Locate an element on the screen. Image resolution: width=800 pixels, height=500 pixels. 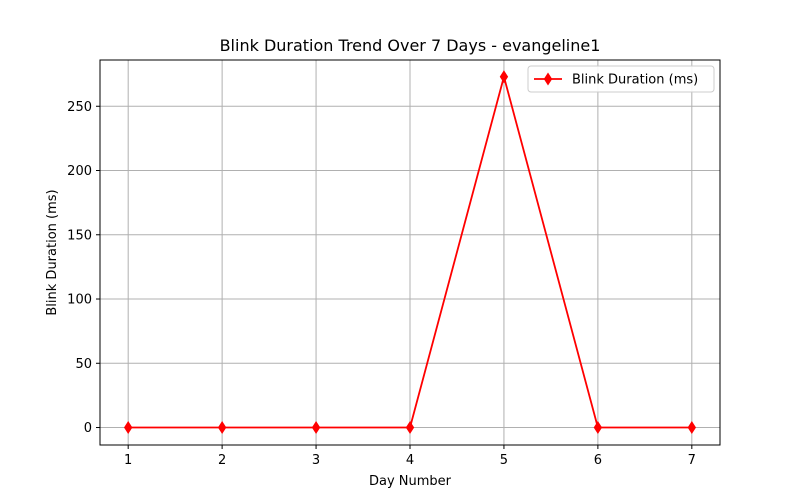
x-axis-label: Day Number is located at coordinates (410, 481).